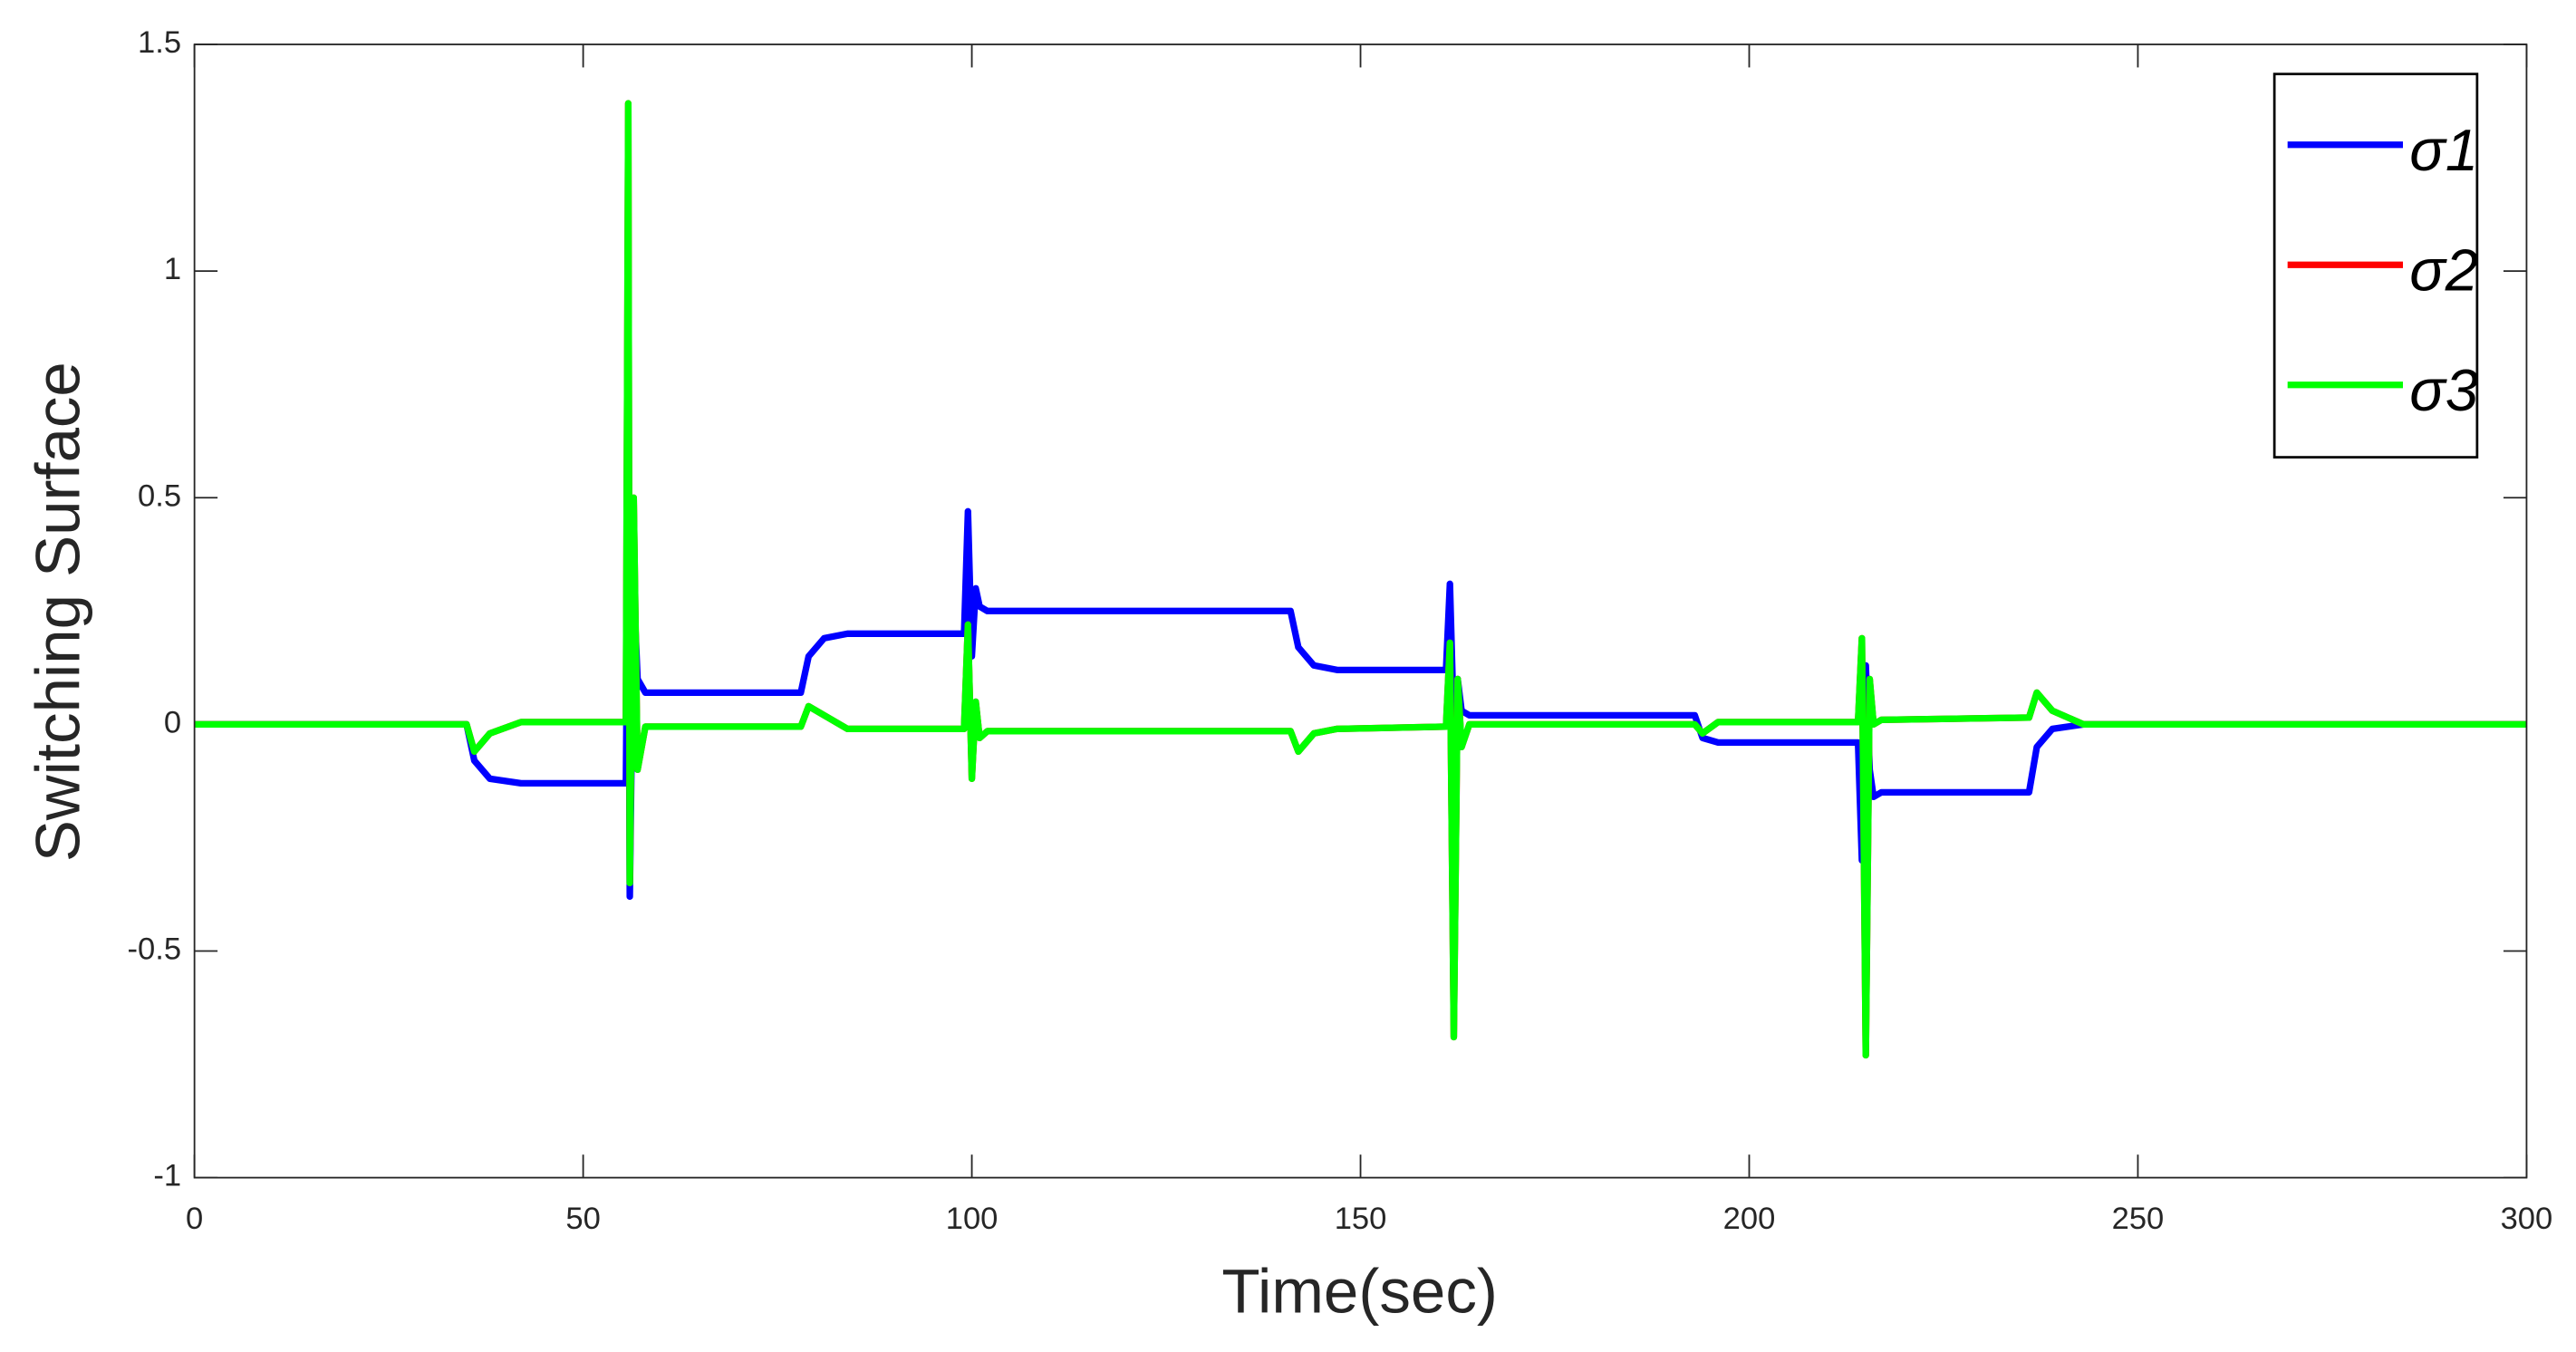 The width and height of the screenshot is (2576, 1352). Describe the element at coordinates (159, 496) in the screenshot. I see `y-tick-label: 0.5` at that location.